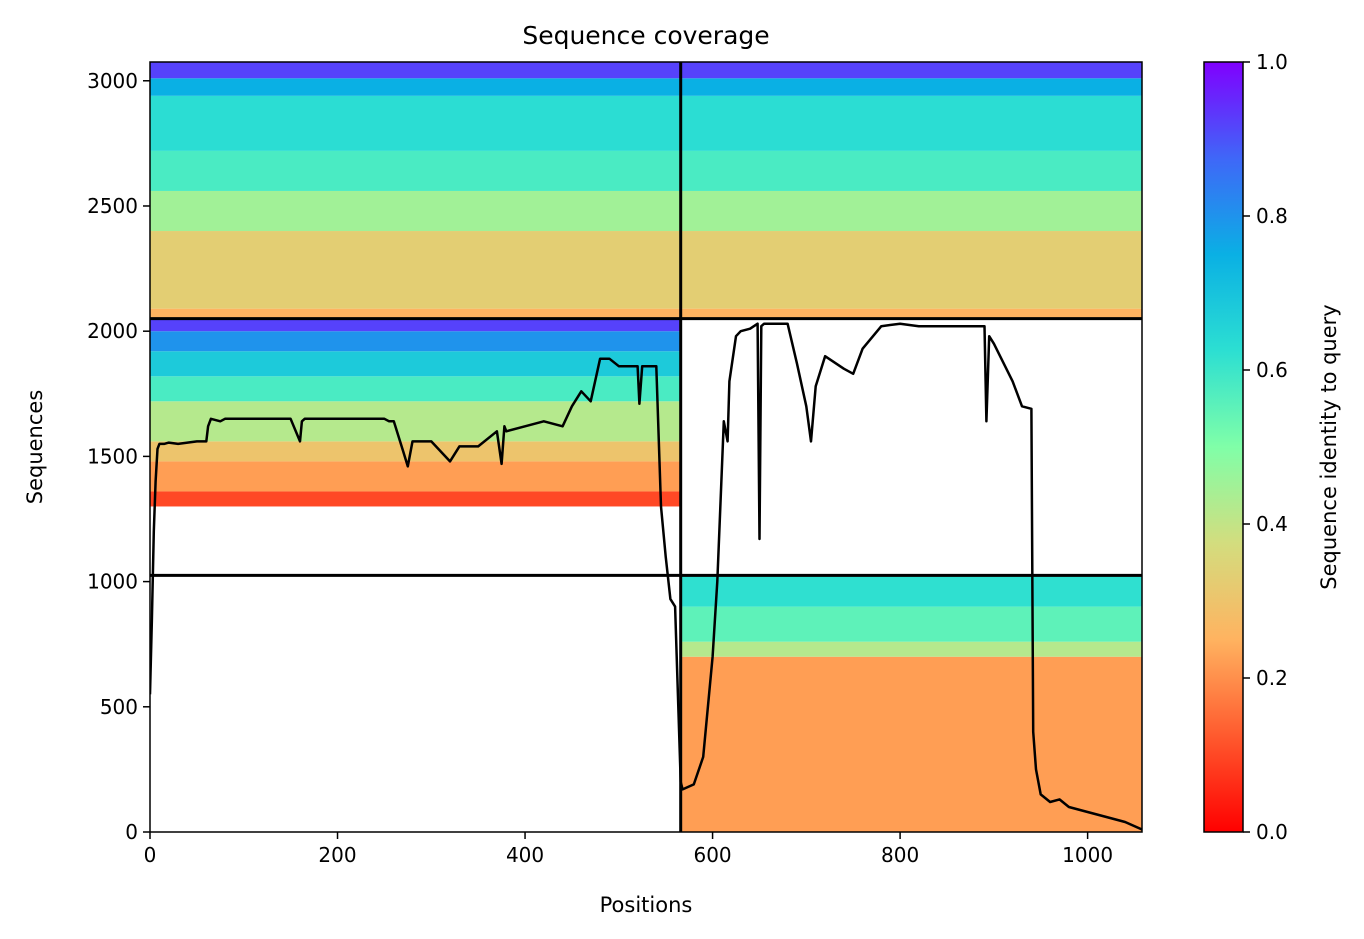  Describe the element at coordinates (1272, 832) in the screenshot. I see `colorbar-tick-label-0.0: 0.0` at that location.